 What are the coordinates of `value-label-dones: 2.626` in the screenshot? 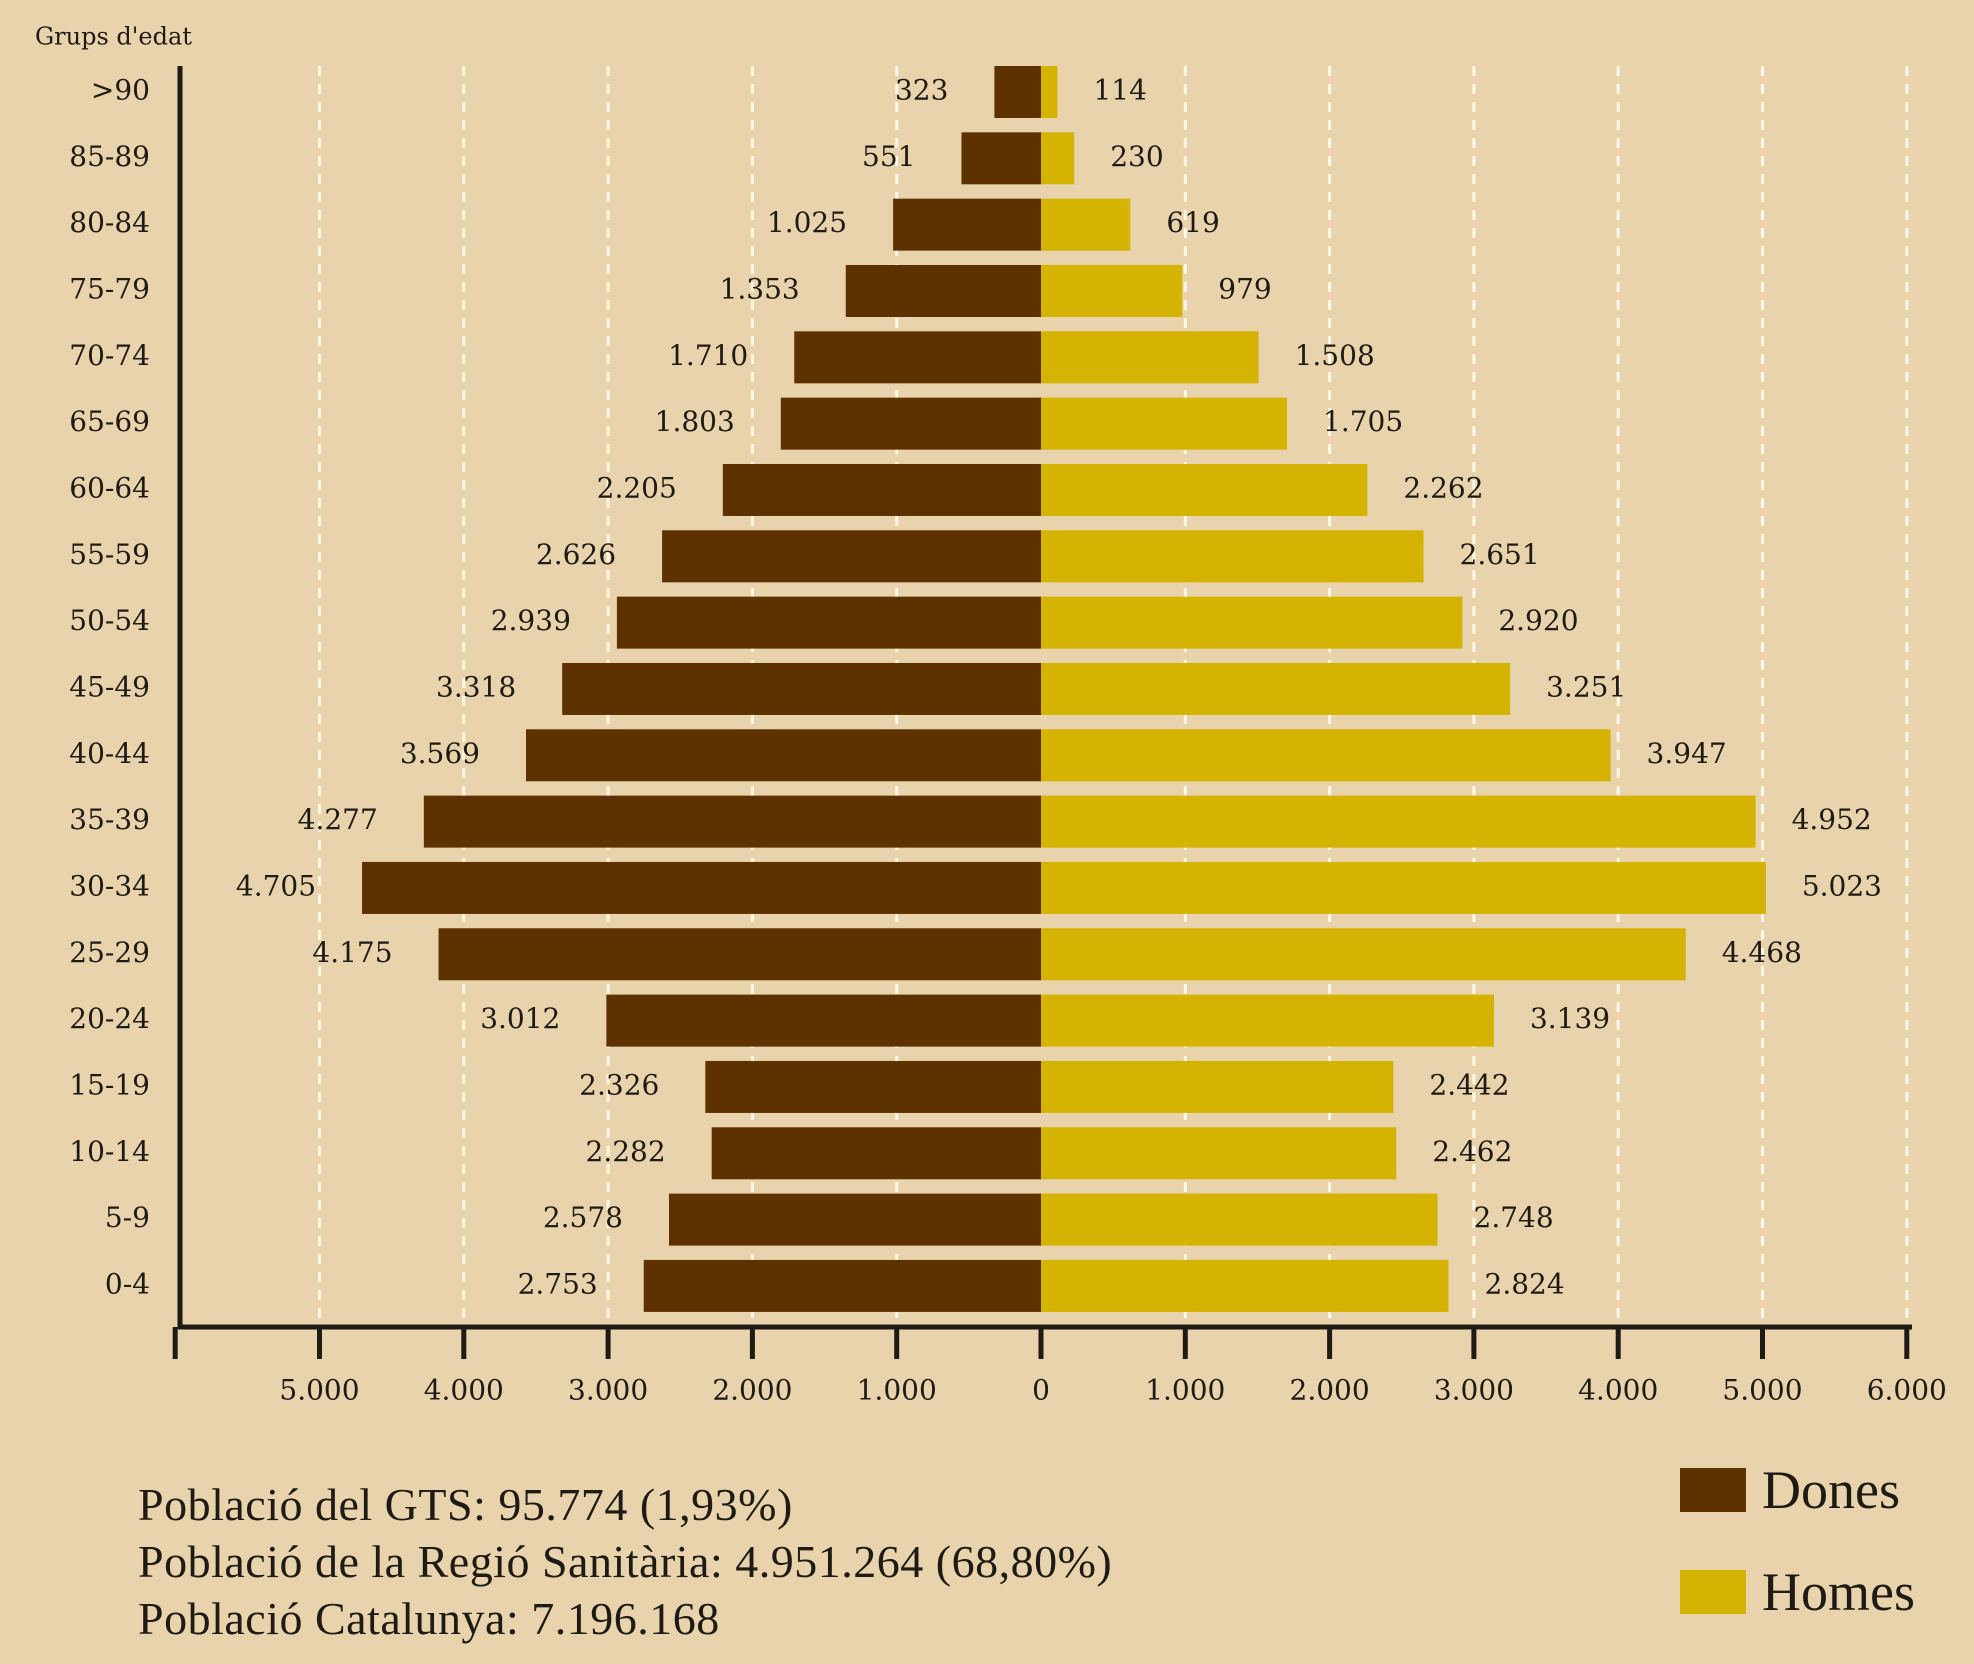 It's located at (576, 554).